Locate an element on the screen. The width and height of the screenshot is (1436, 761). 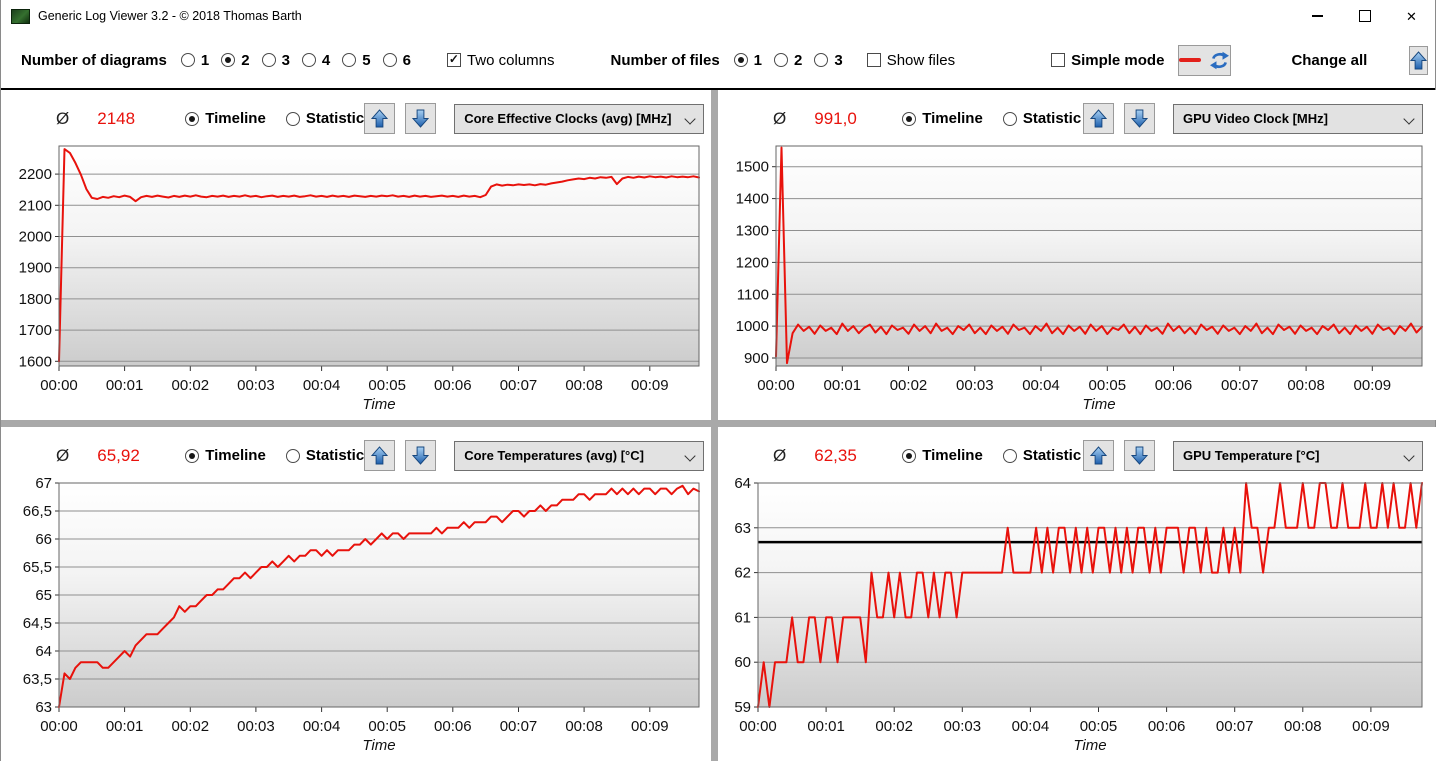
change-all-up-button is located at coordinates (1419, 60).